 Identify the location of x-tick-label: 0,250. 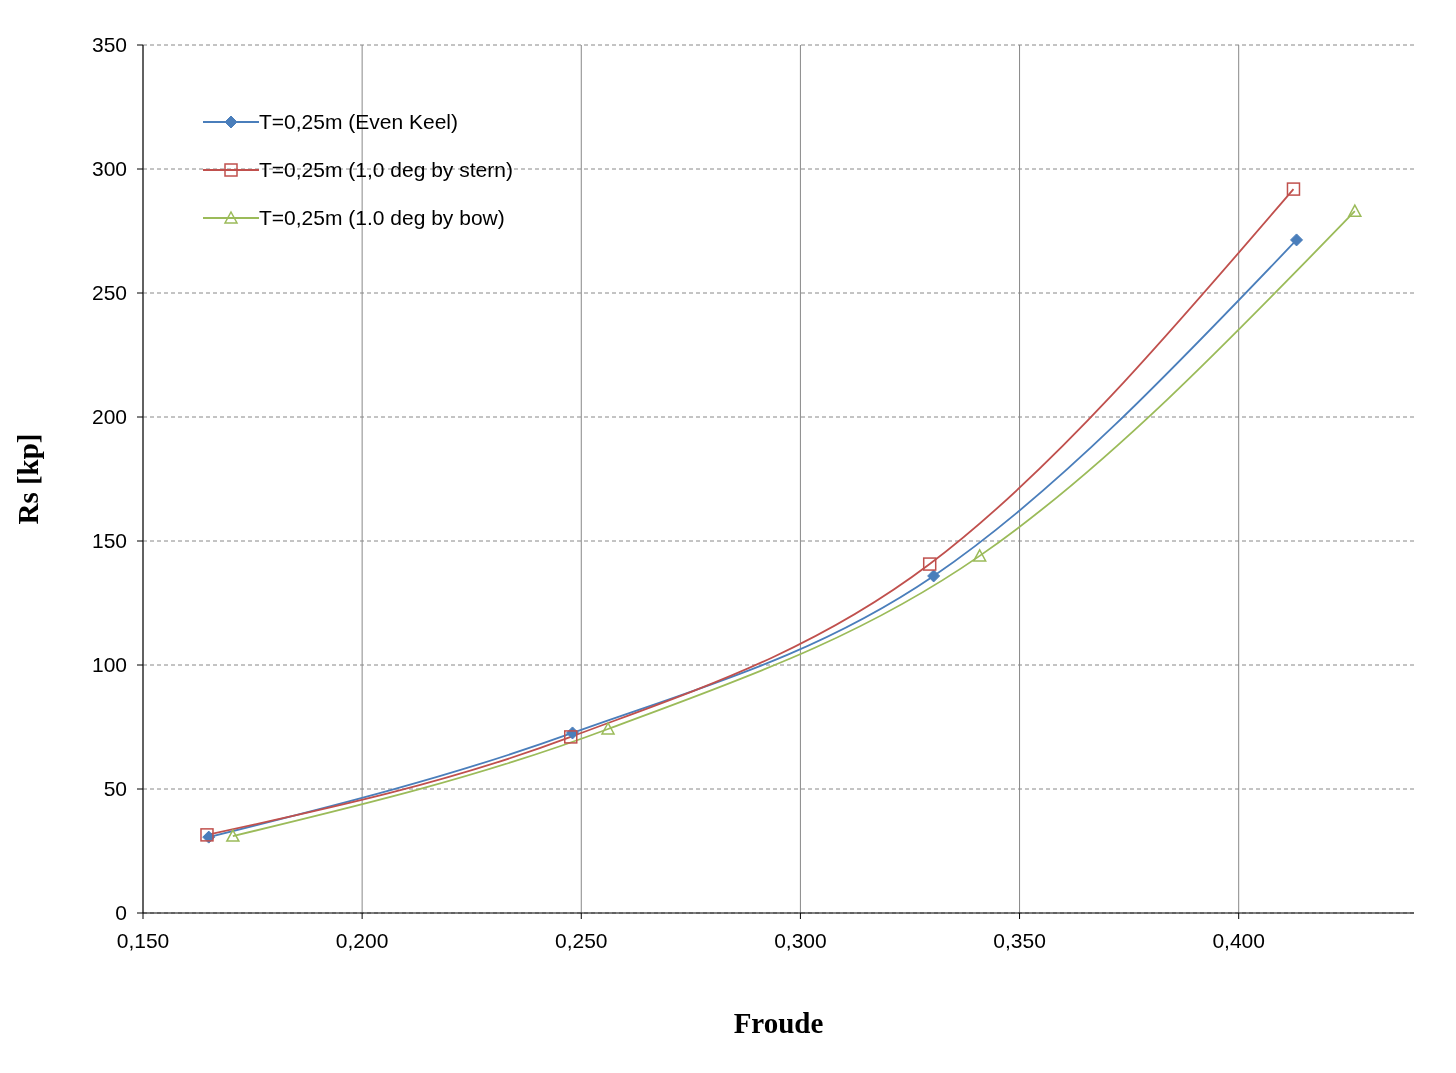
(581, 940).